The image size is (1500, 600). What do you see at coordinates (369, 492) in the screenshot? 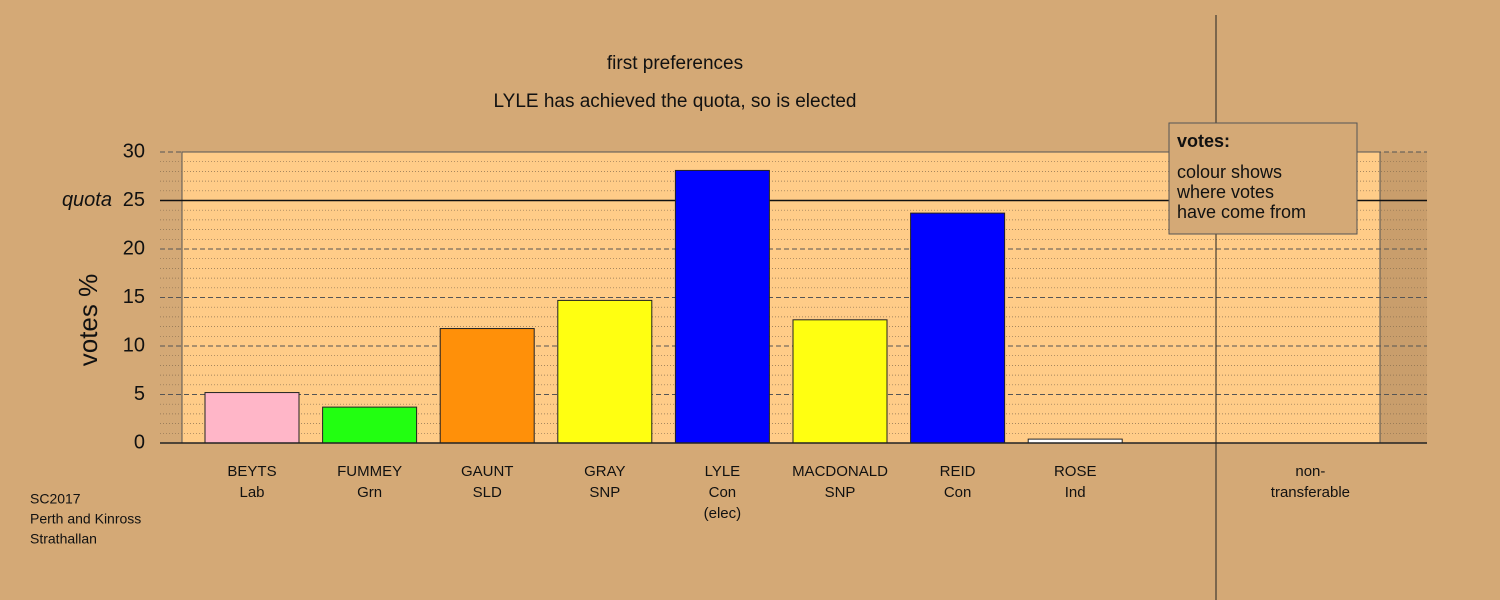
I see `x-tick-label: Grn` at bounding box center [369, 492].